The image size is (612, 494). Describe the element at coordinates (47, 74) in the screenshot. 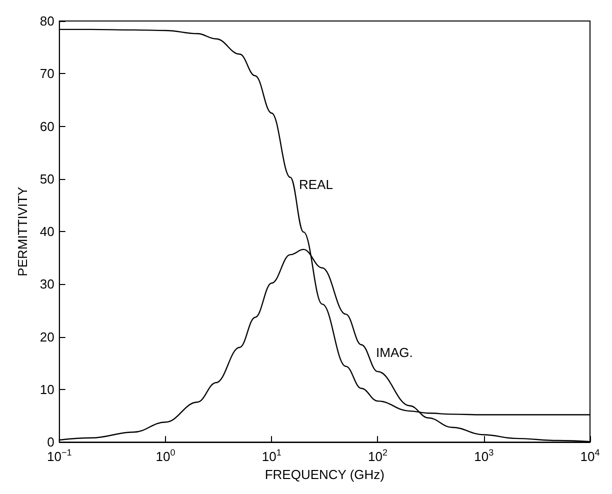

I see `y-tick-label: 70` at that location.